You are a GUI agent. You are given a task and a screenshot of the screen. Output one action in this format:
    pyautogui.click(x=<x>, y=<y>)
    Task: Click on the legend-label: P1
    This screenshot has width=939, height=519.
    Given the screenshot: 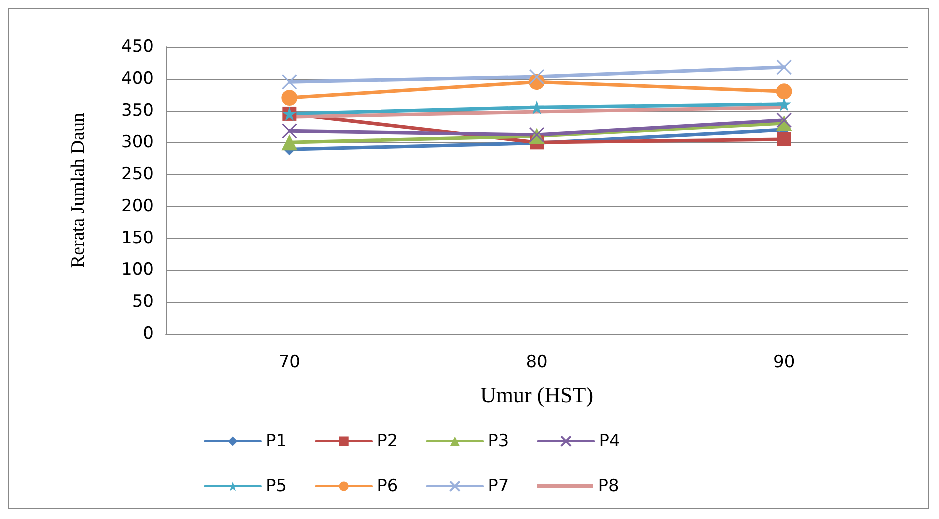 What is the action you would take?
    pyautogui.click(x=277, y=442)
    